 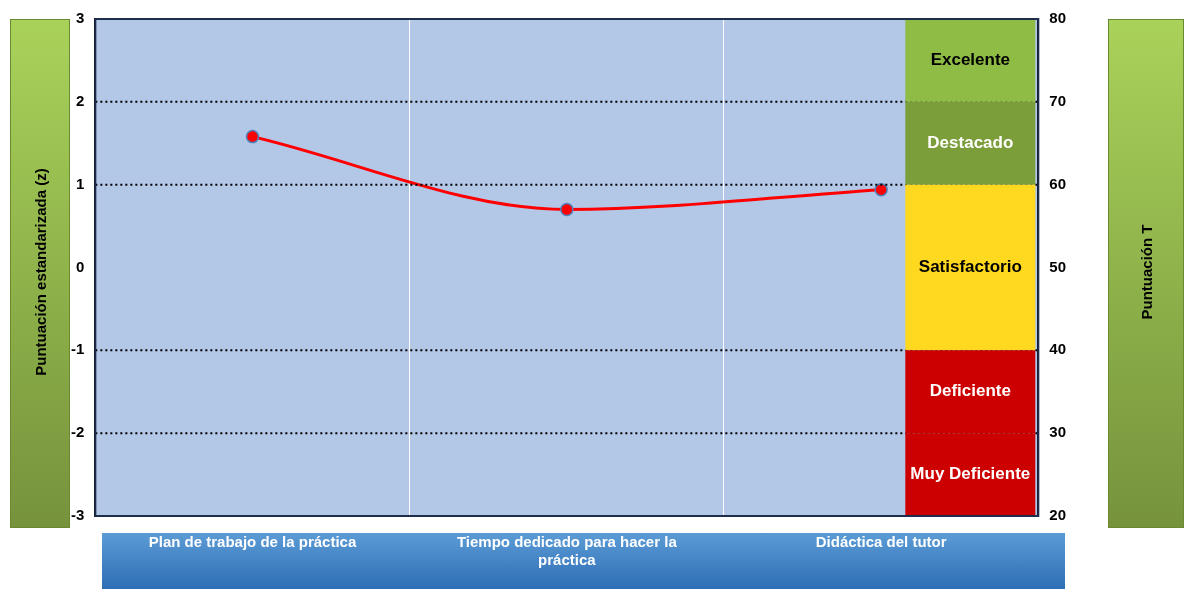 What do you see at coordinates (1057, 515) in the screenshot?
I see `y2-tick-label: 20` at bounding box center [1057, 515].